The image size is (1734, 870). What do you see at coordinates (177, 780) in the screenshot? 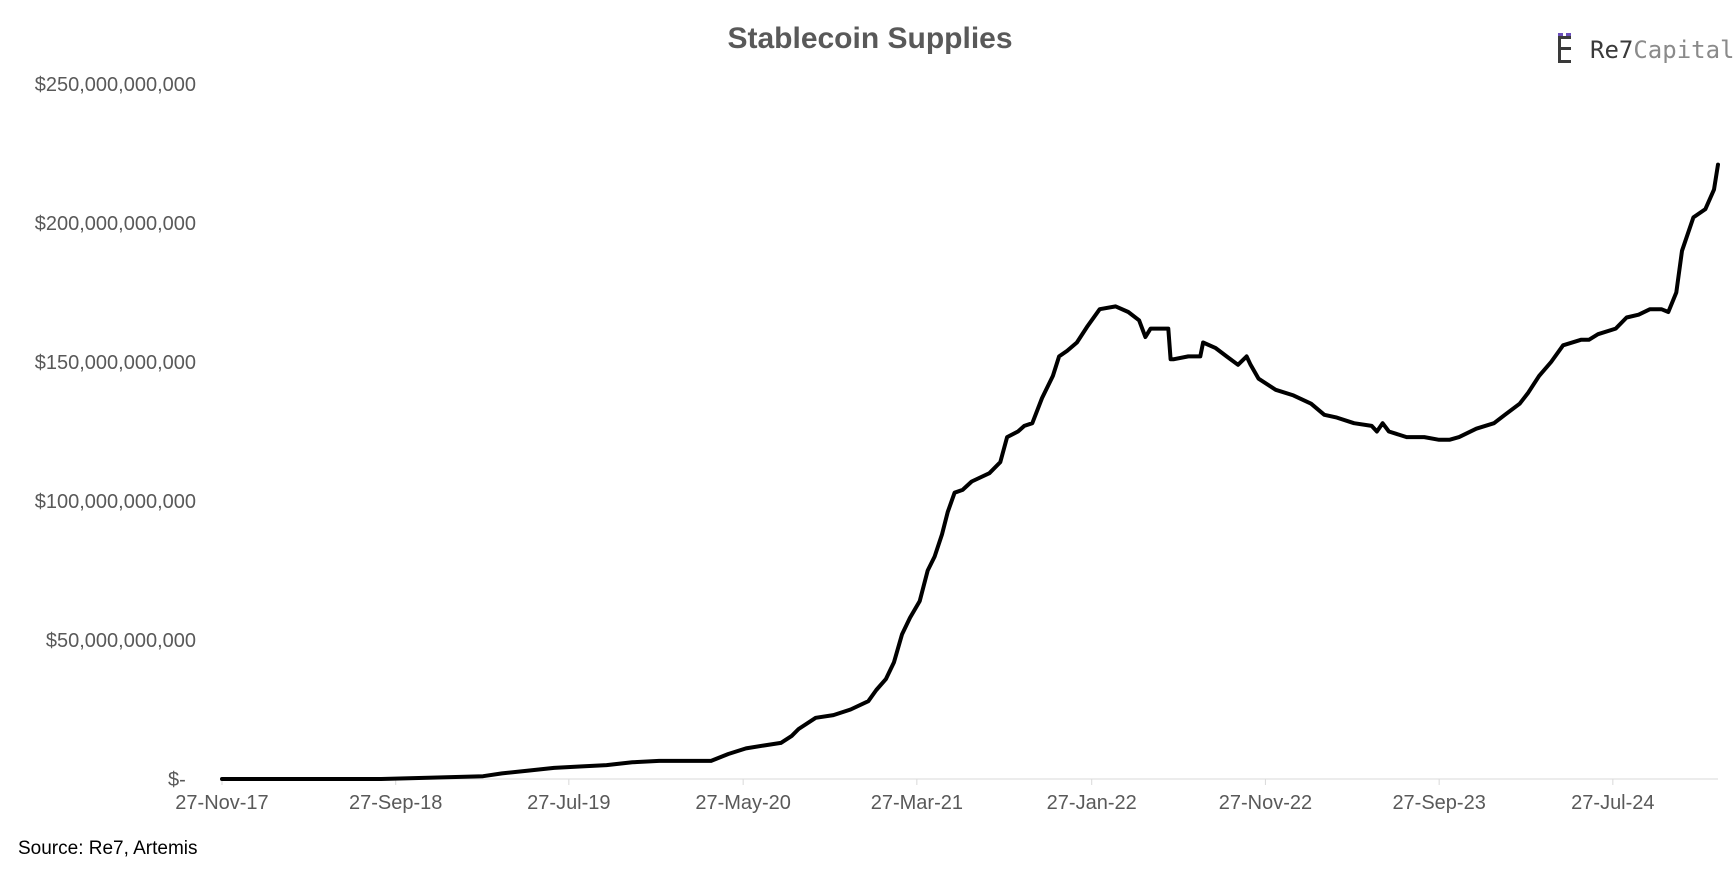
I see `y-tick-label: $-` at bounding box center [177, 780].